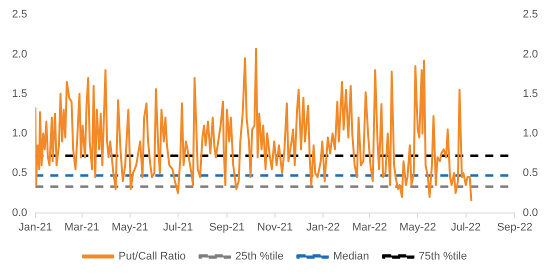 This screenshot has height=274, width=550. What do you see at coordinates (370, 227) in the screenshot?
I see `x-tick-label: Mar-22` at bounding box center [370, 227].